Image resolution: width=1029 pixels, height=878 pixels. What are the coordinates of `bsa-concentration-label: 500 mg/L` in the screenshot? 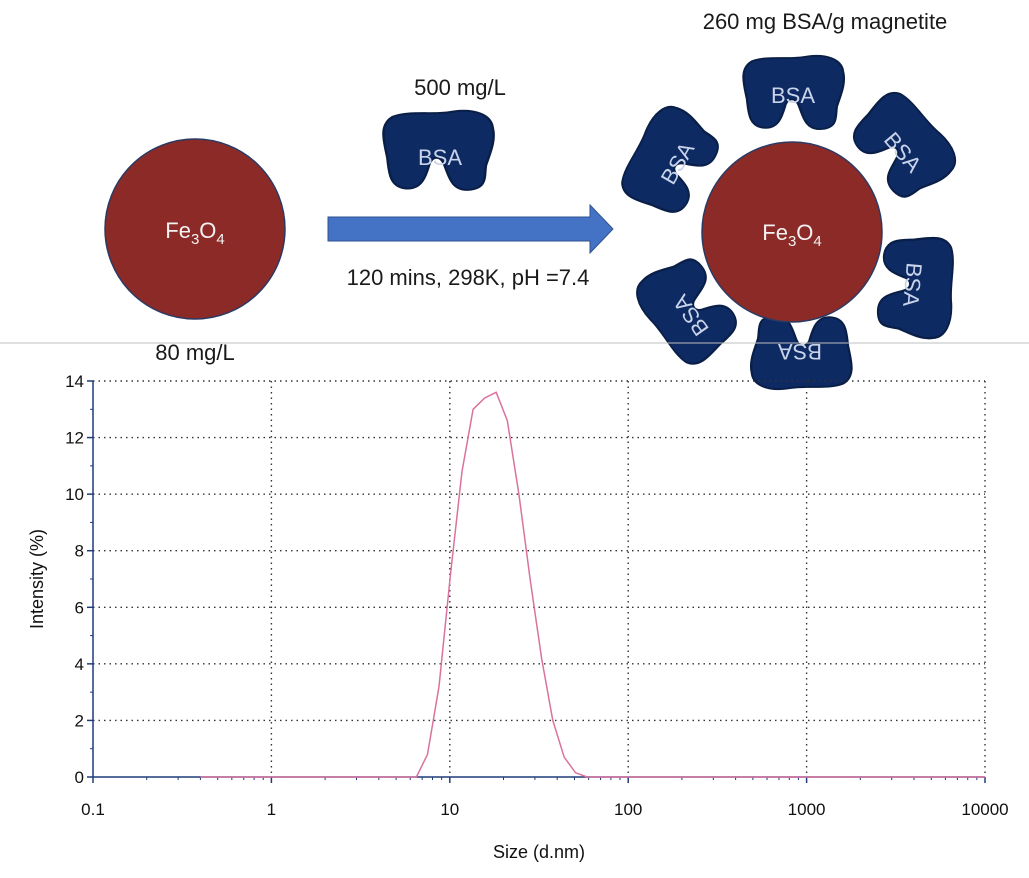 It's located at (460, 87).